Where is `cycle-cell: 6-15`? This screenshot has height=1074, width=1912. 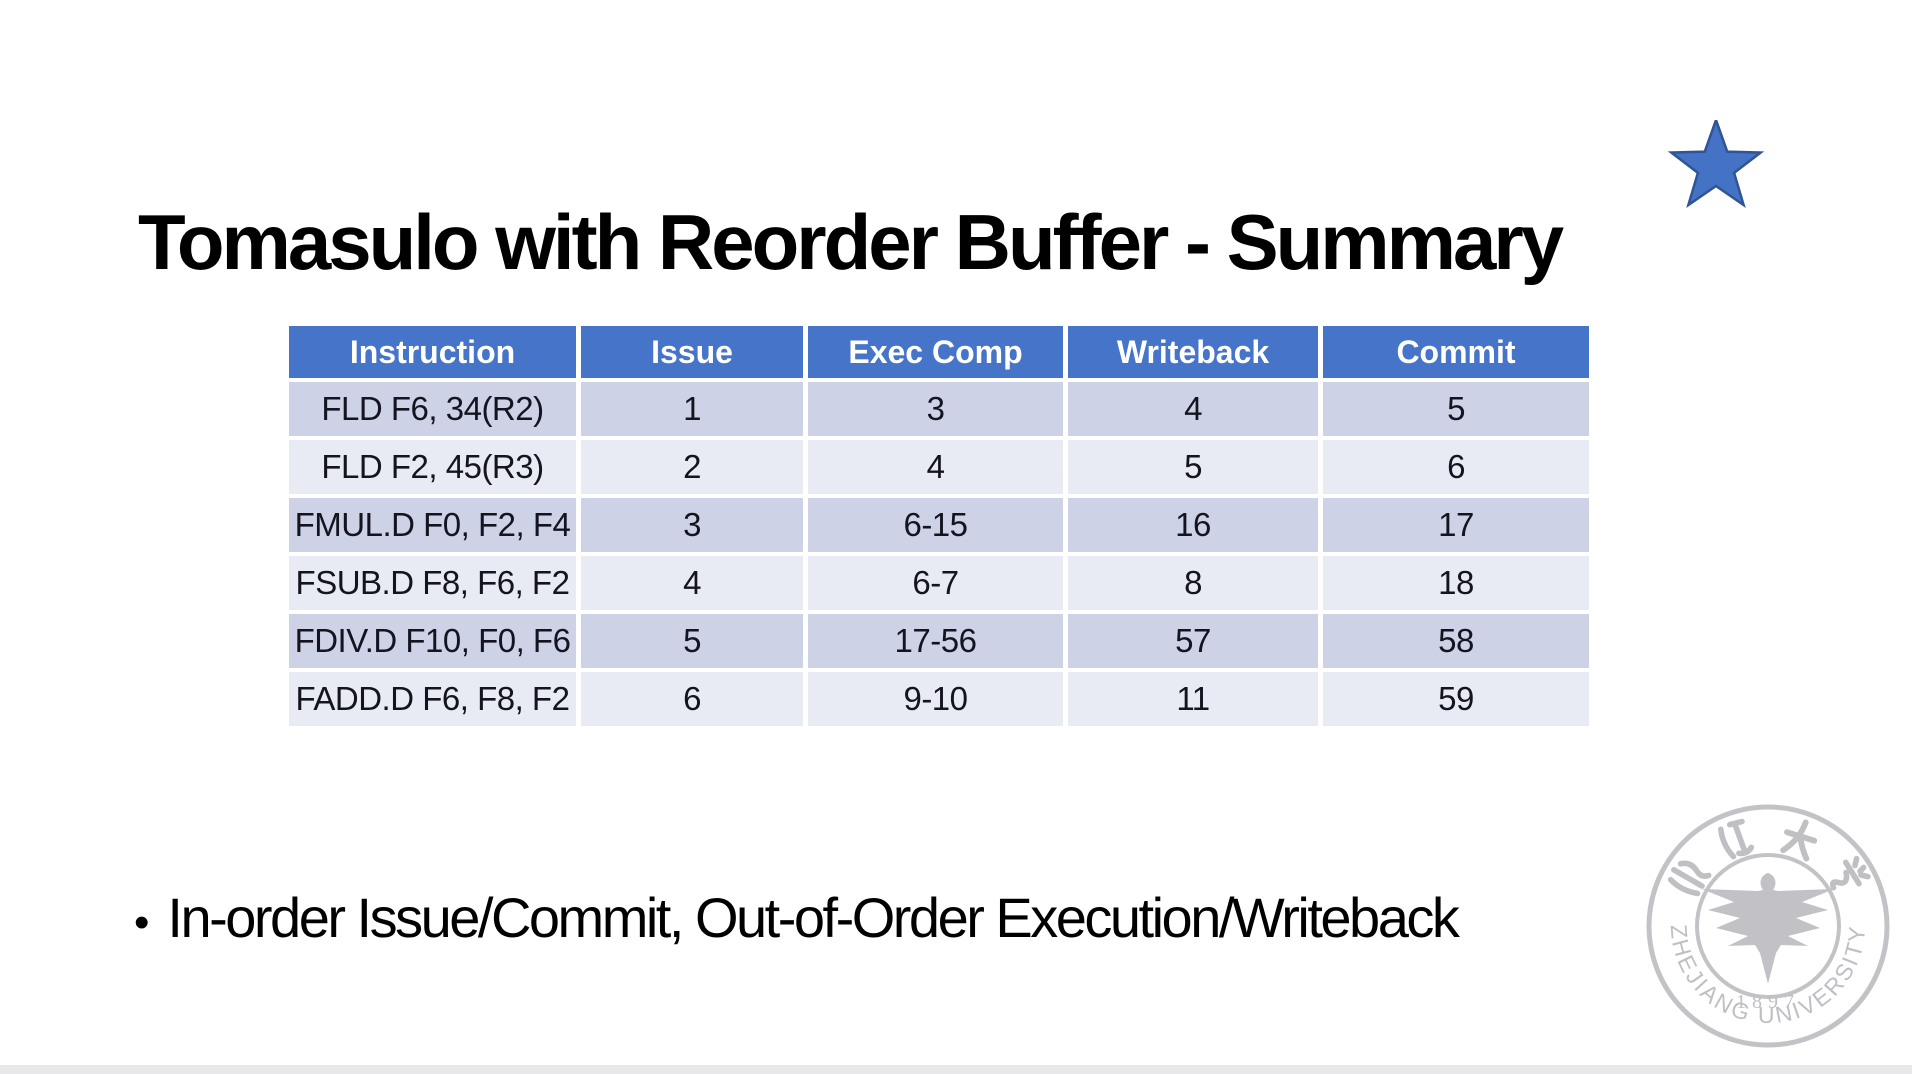
cycle-cell: 6-15 is located at coordinates (935, 525).